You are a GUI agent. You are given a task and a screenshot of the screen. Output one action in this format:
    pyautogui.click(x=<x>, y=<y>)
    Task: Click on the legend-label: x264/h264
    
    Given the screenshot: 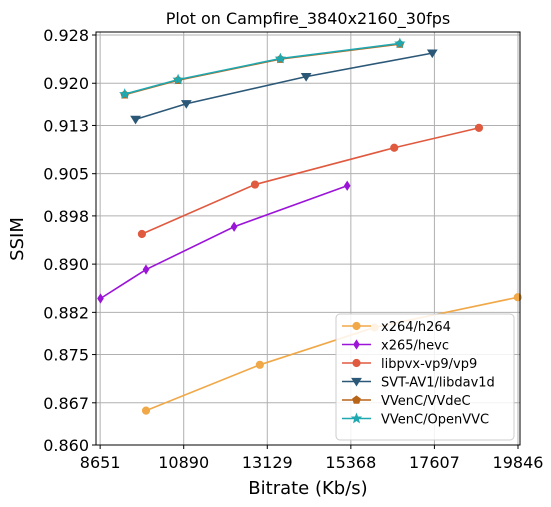 What is the action you would take?
    pyautogui.click(x=416, y=327)
    